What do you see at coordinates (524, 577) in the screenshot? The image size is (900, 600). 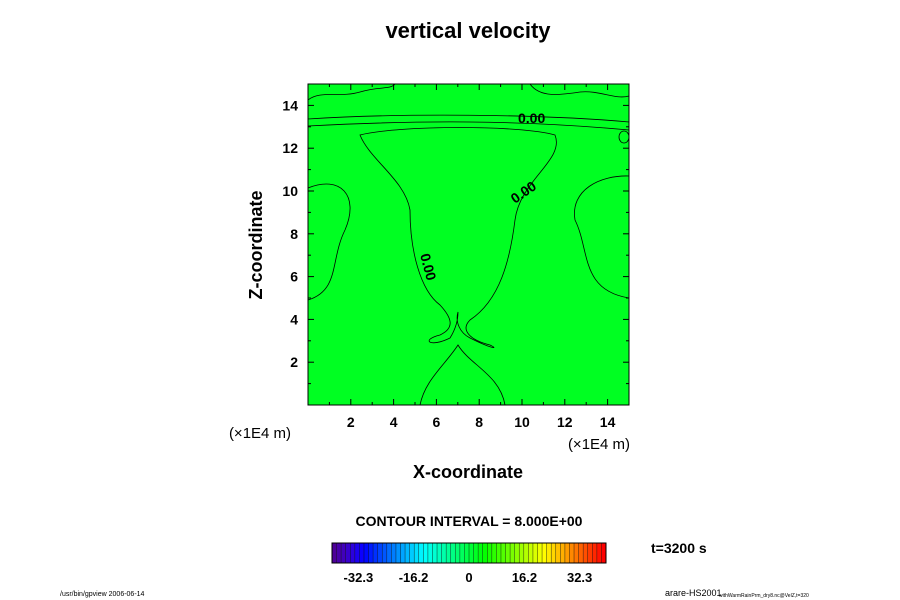 I see `colorbar-tick-label: 16.2` at bounding box center [524, 577].